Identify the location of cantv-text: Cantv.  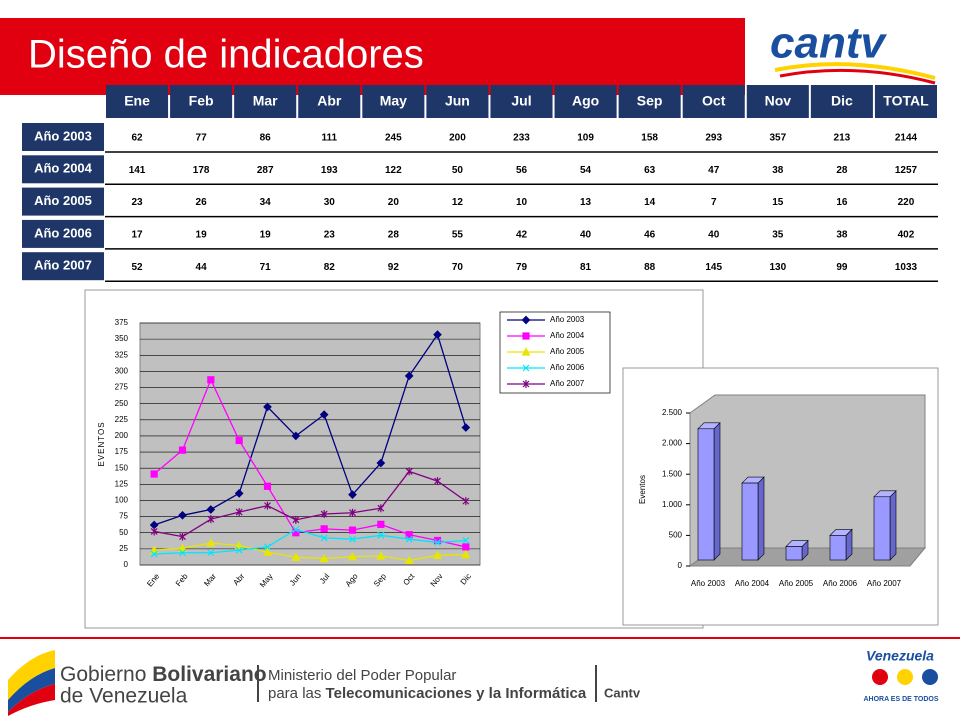
(622, 692).